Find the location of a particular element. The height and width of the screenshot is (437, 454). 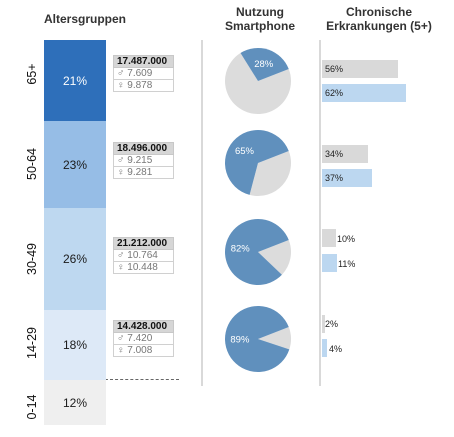

population-box-50-64: 18.496.000 ♂ 9.215 ♀ 9.281 is located at coordinates (143, 160).